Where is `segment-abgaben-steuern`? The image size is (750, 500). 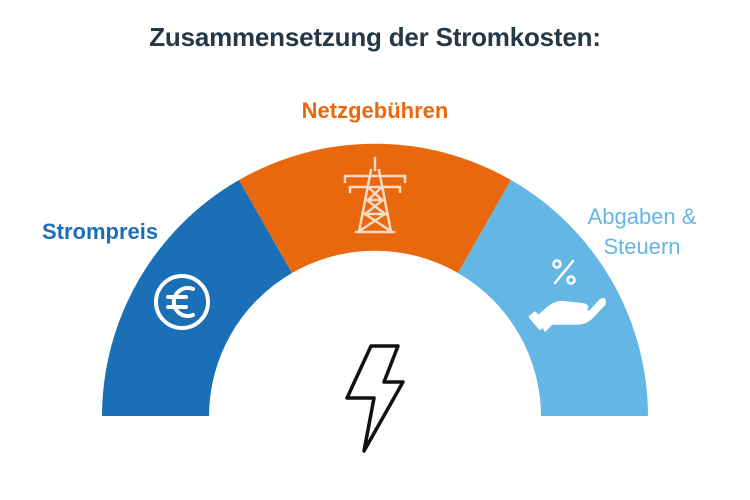 segment-abgaben-steuern is located at coordinates (553, 298).